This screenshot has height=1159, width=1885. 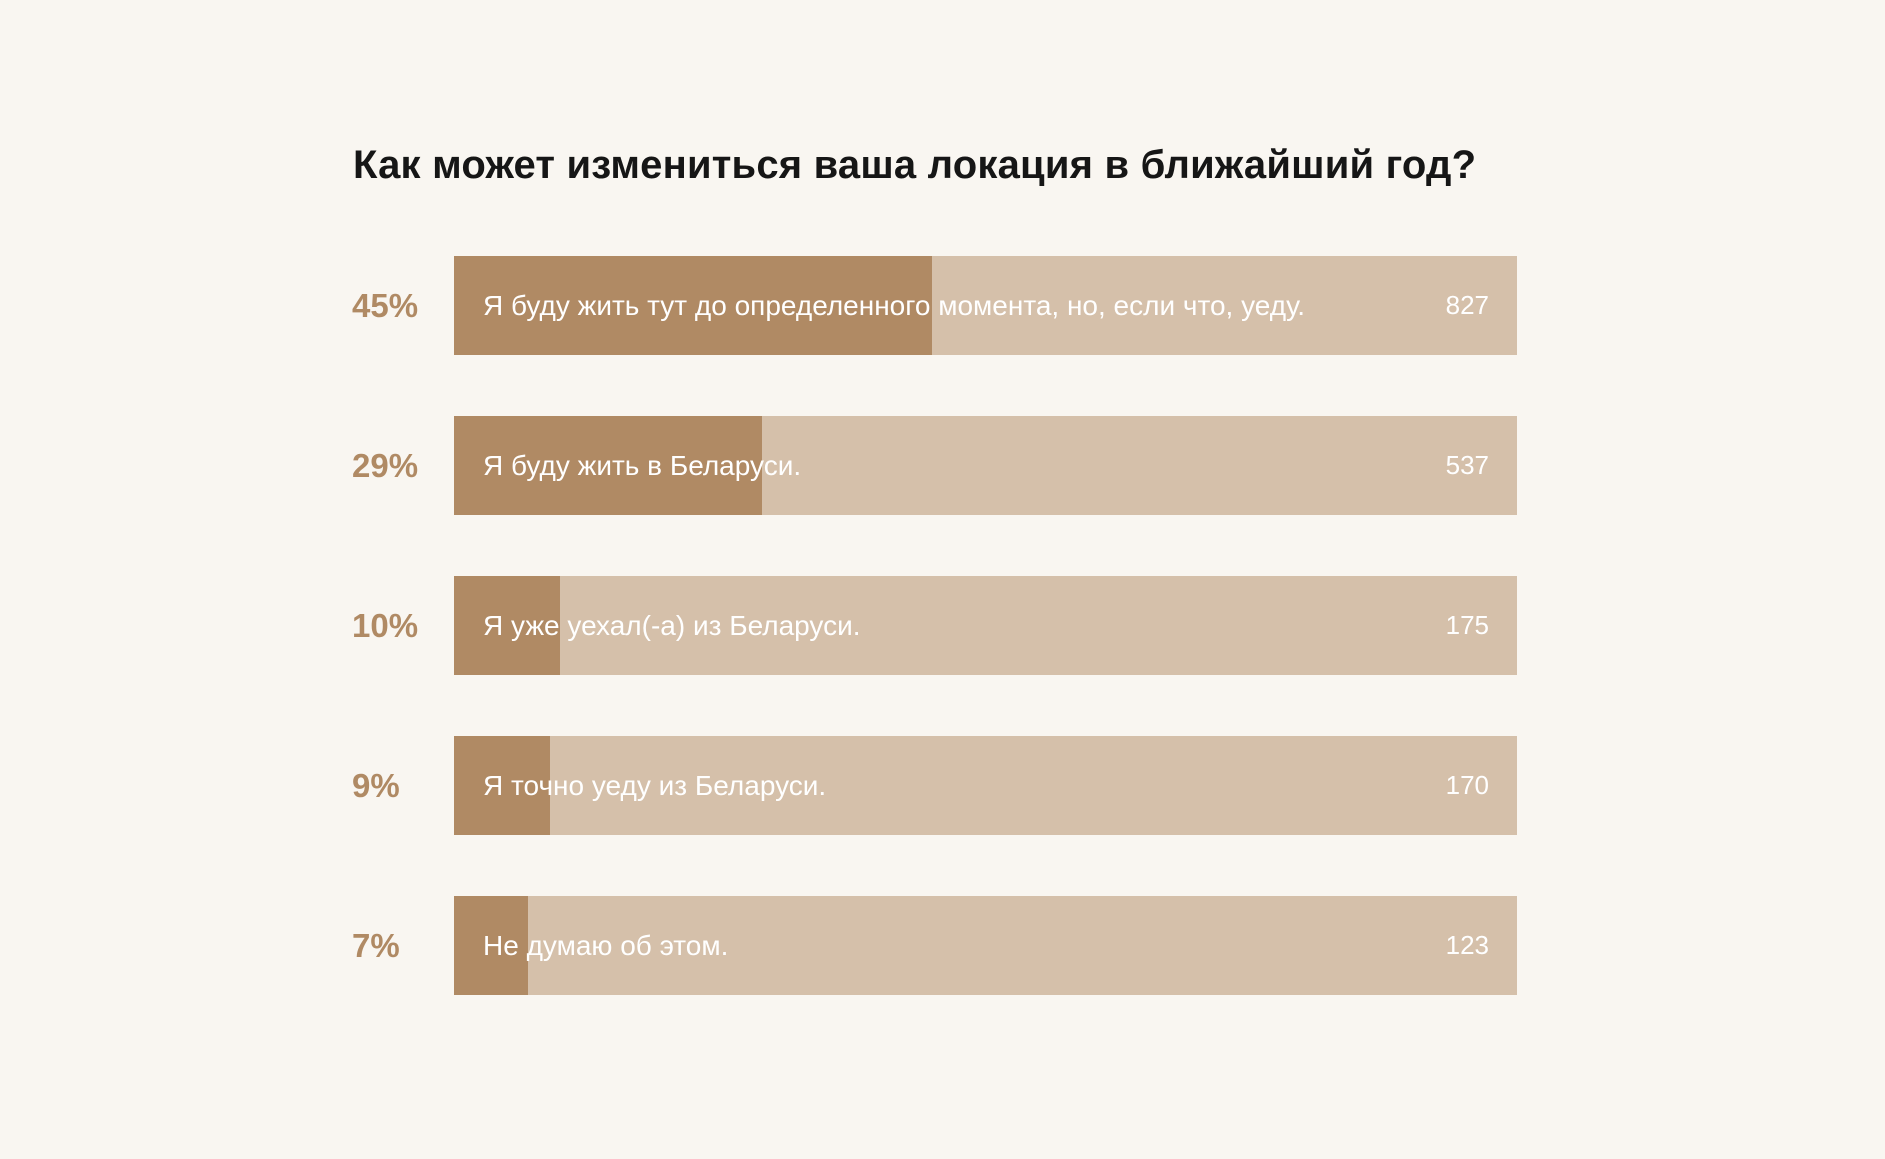 What do you see at coordinates (1467, 305) in the screenshot?
I see `bar-count: 827` at bounding box center [1467, 305].